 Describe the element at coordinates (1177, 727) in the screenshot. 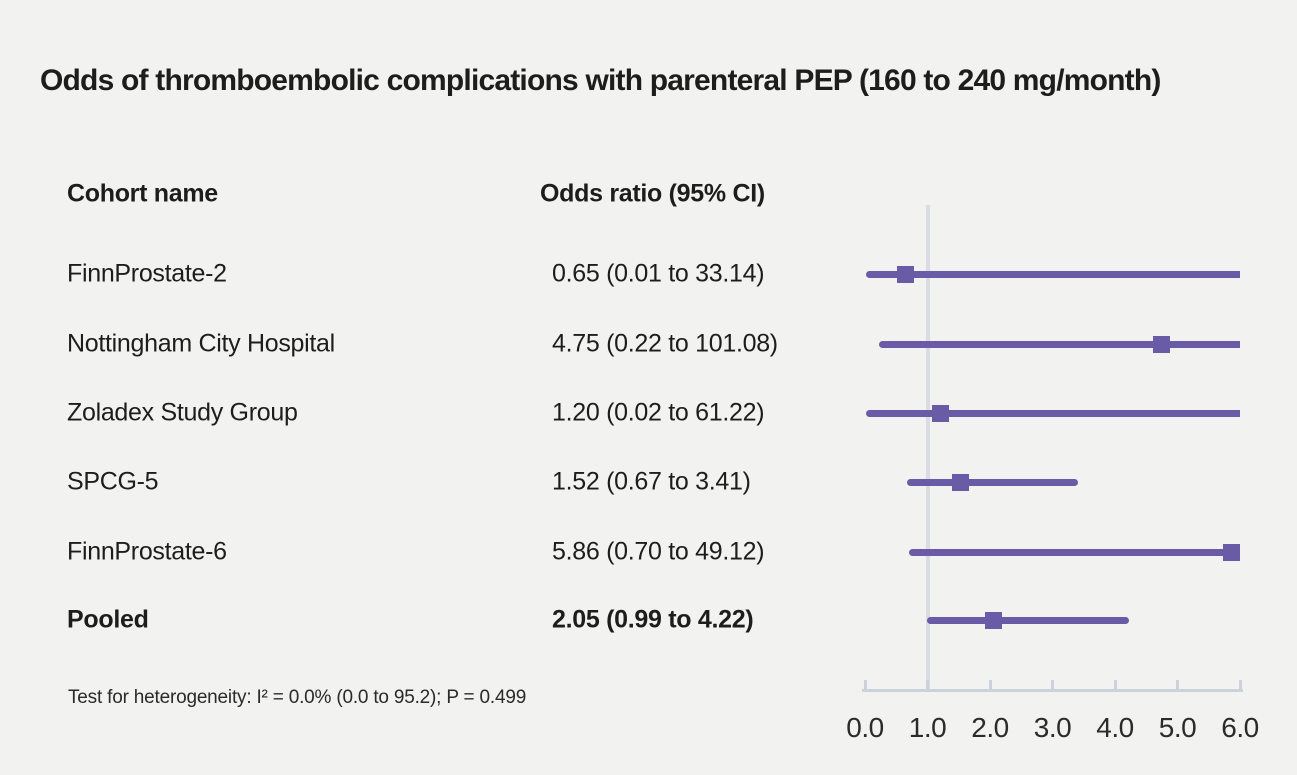

I see `x-axis-tick-label: 5.0` at that location.